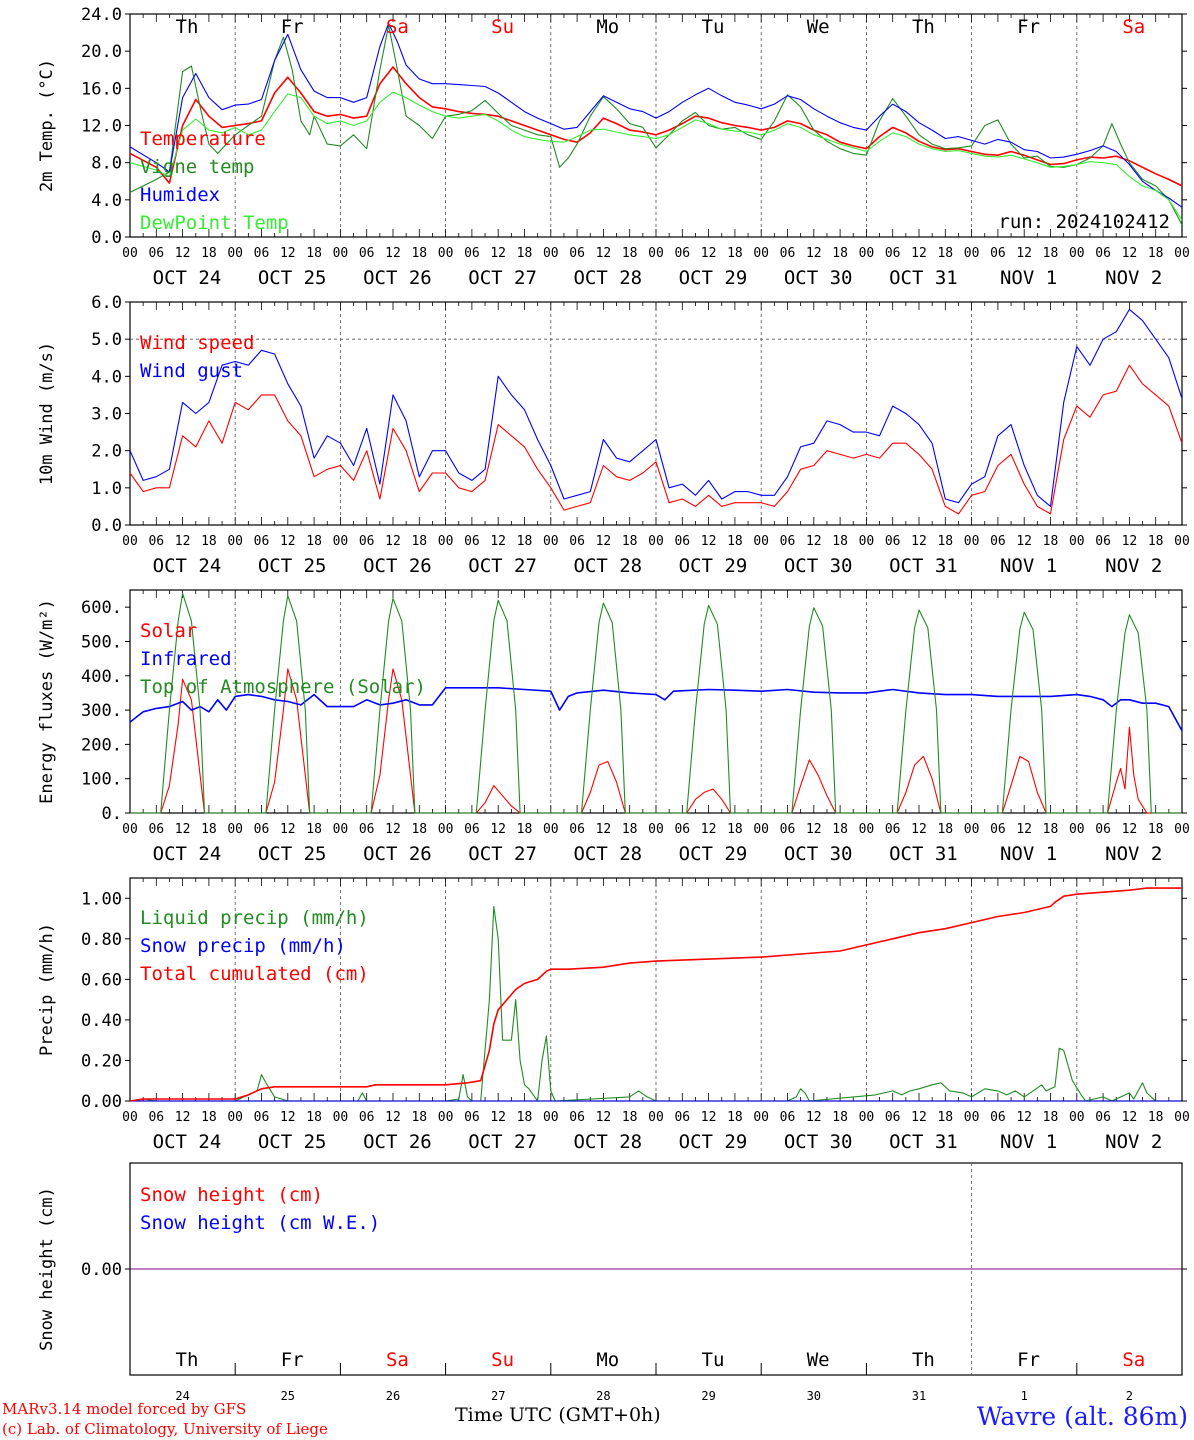  What do you see at coordinates (708, 1396) in the screenshot?
I see `day-number-label: 29` at bounding box center [708, 1396].